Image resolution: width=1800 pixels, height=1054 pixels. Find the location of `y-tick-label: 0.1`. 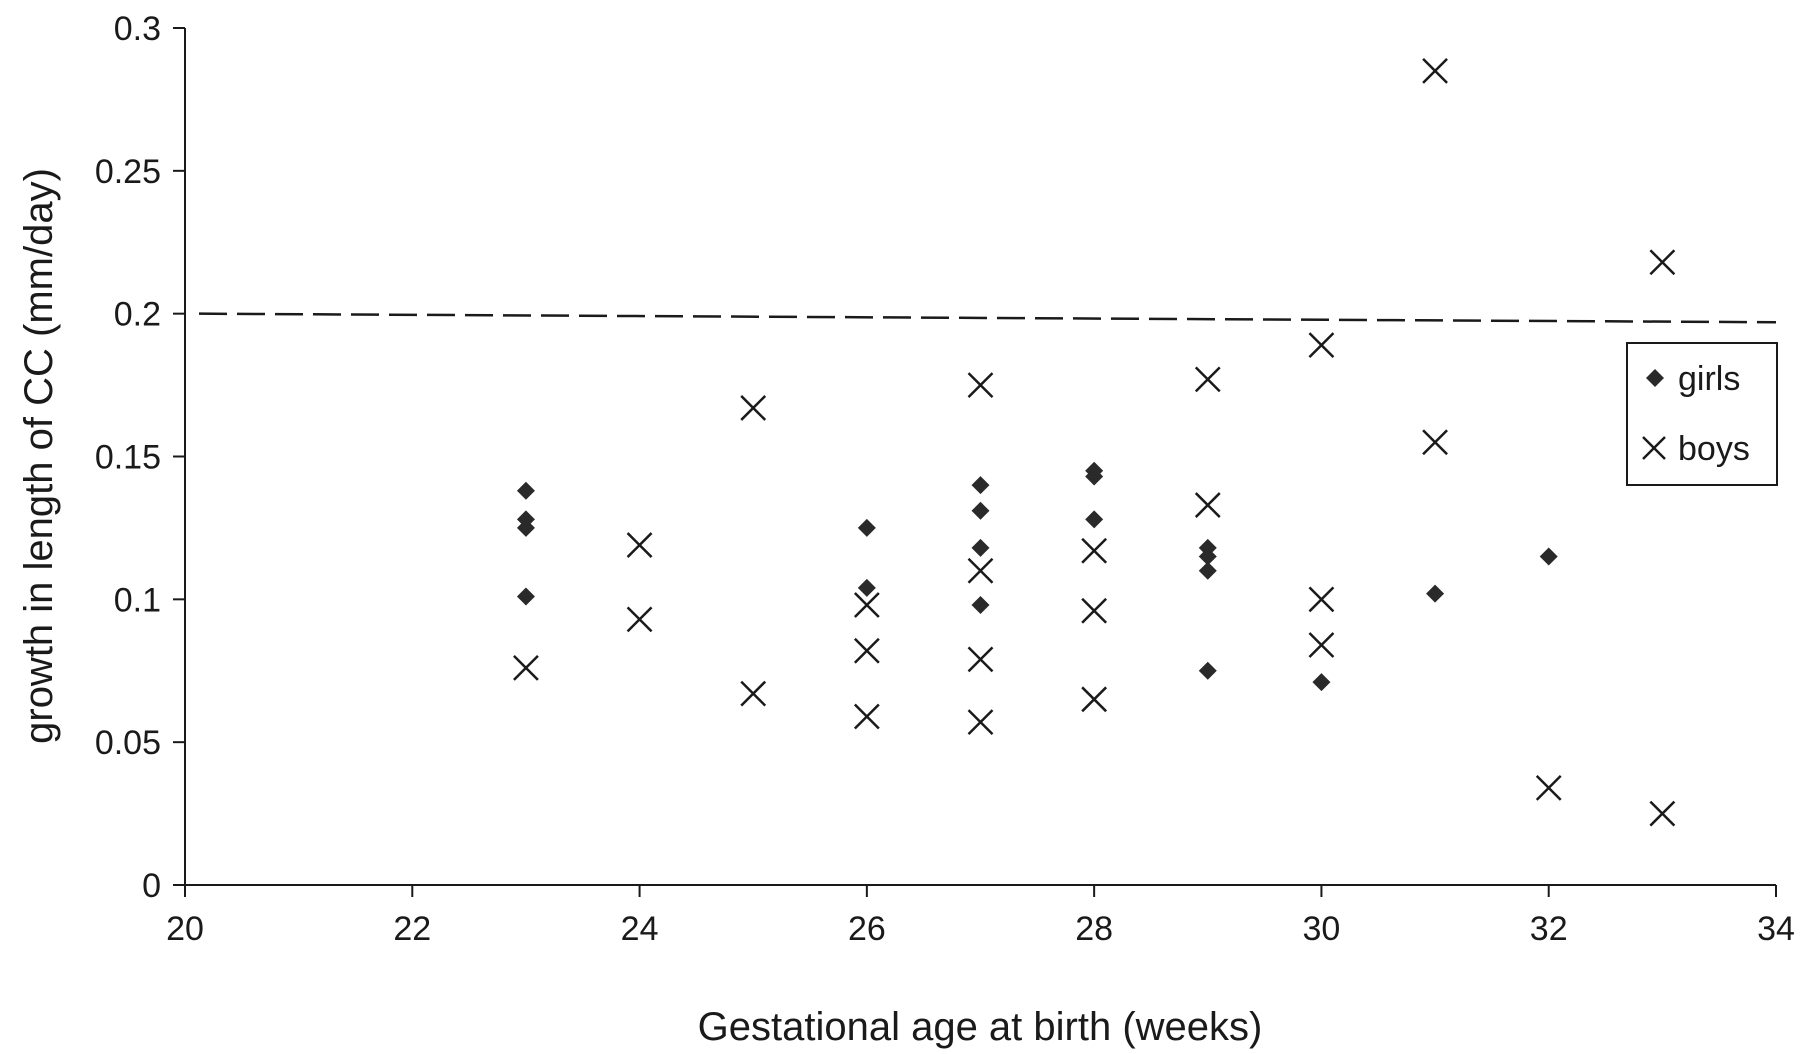

y-tick-label: 0.1 is located at coordinates (137, 600).